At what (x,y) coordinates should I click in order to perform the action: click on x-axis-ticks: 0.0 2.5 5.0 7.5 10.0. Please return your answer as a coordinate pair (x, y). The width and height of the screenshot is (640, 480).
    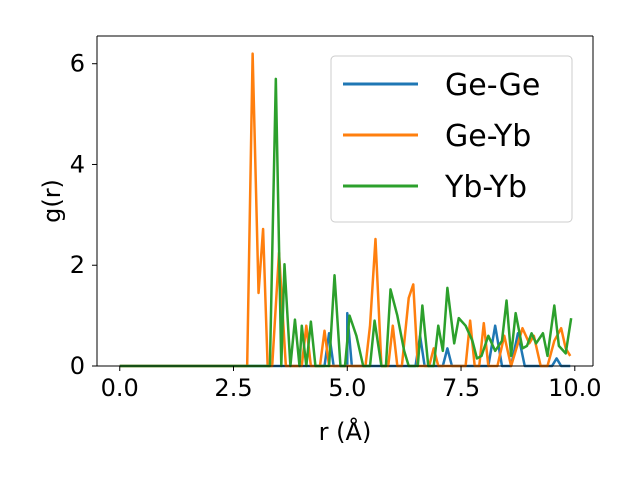
    Looking at the image, I should click on (351, 384).